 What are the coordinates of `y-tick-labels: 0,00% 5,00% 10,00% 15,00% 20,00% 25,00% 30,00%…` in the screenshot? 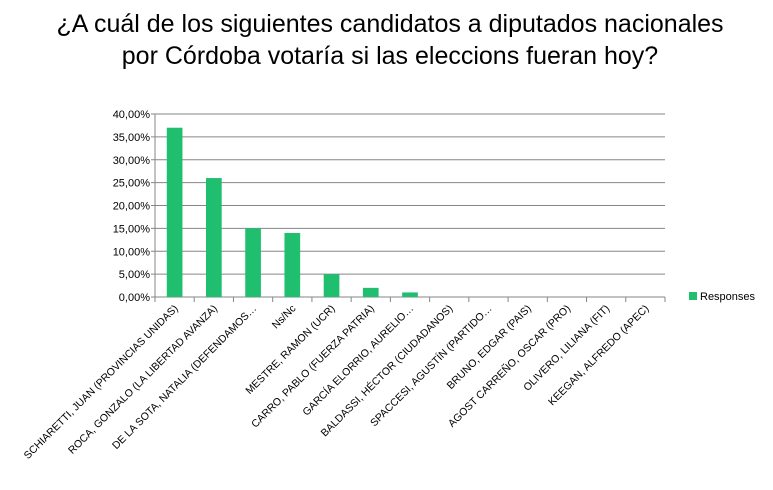 It's located at (132, 206).